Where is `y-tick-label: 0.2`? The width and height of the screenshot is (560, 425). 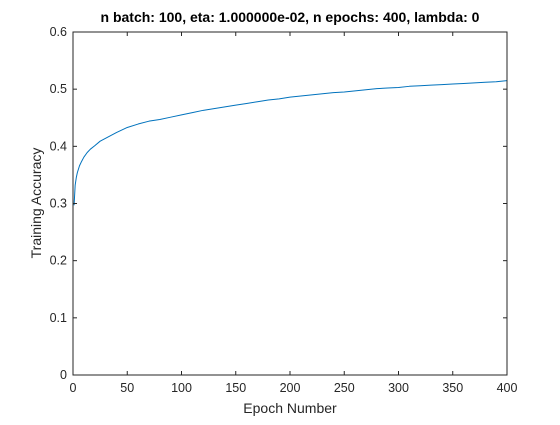
y-tick-label: 0.2 is located at coordinates (58, 261).